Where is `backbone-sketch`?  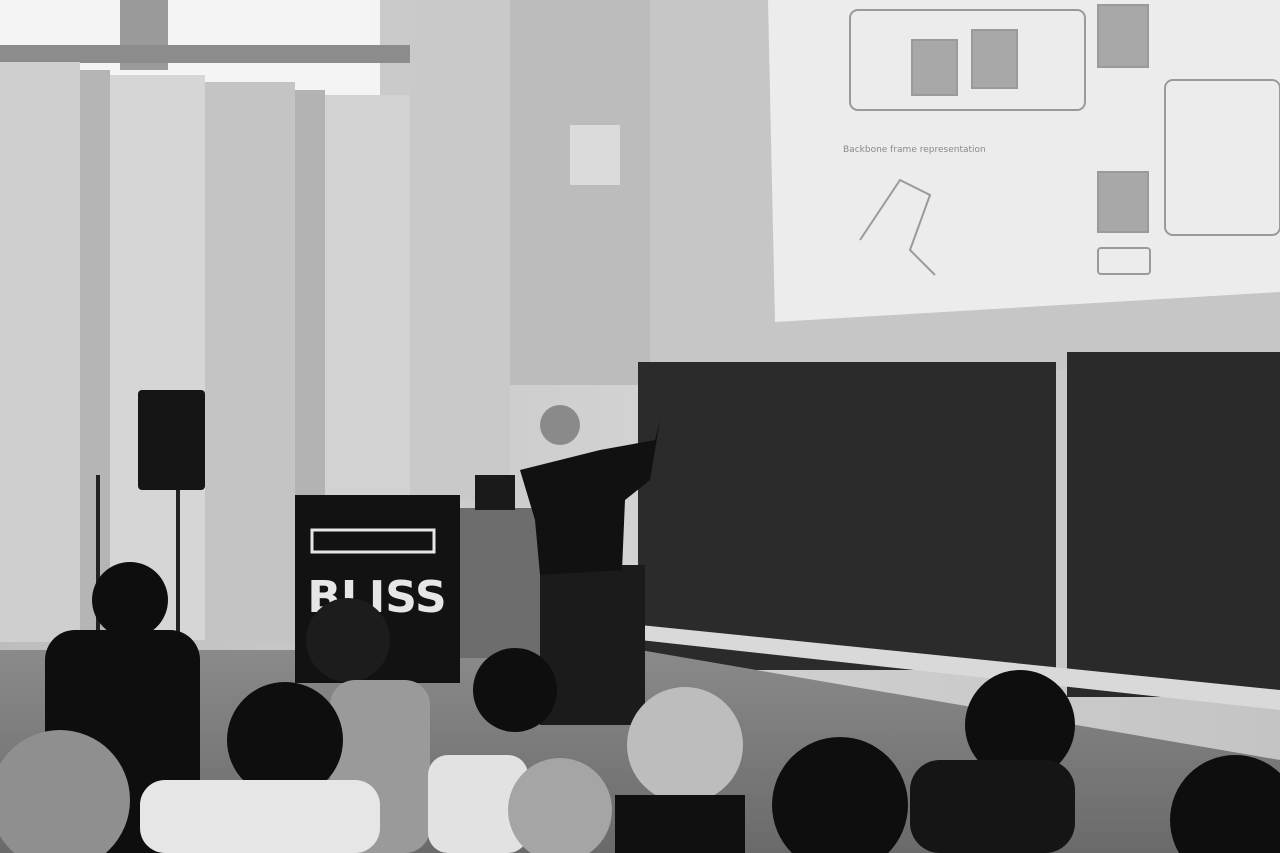
backbone-sketch is located at coordinates (897, 227).